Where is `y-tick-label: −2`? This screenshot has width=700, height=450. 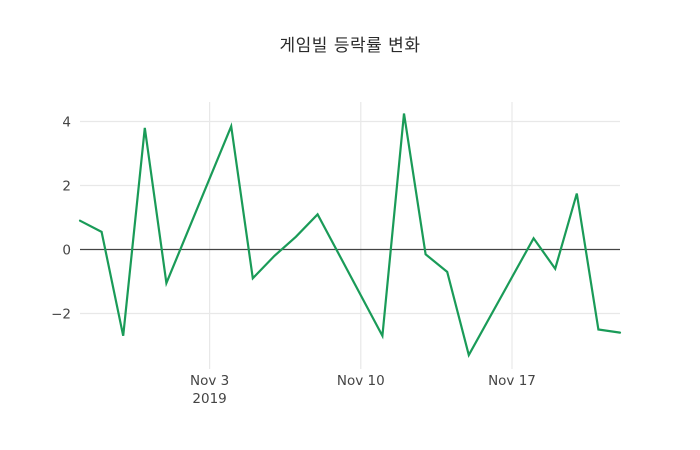 y-tick-label: −2 is located at coordinates (61, 315).